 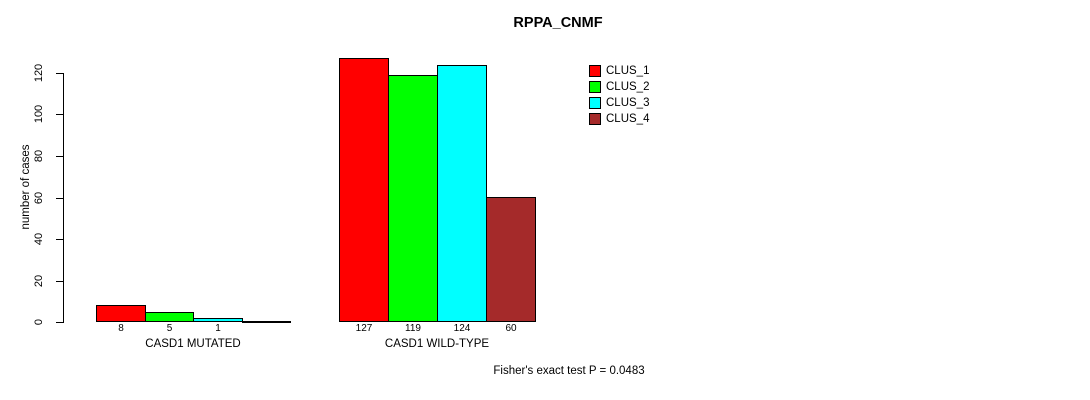 I want to click on group-axis-label: CASD1 MUTATED, so click(x=193, y=344).